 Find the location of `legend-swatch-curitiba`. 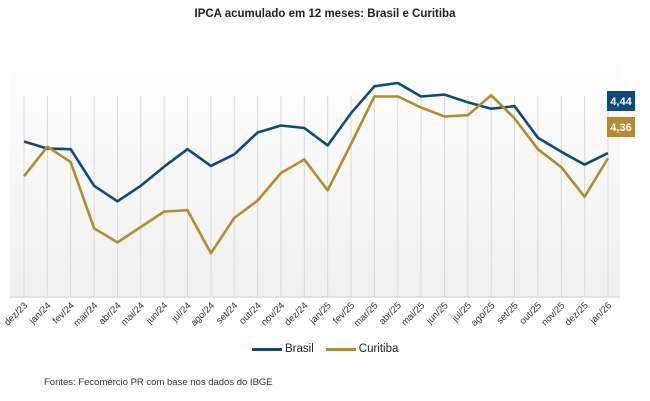

legend-swatch-curitiba is located at coordinates (340, 349).